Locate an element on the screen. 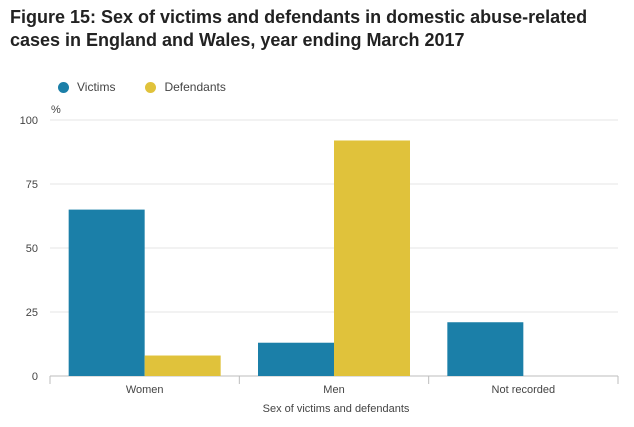  legend-swatch-victims is located at coordinates (63, 87).